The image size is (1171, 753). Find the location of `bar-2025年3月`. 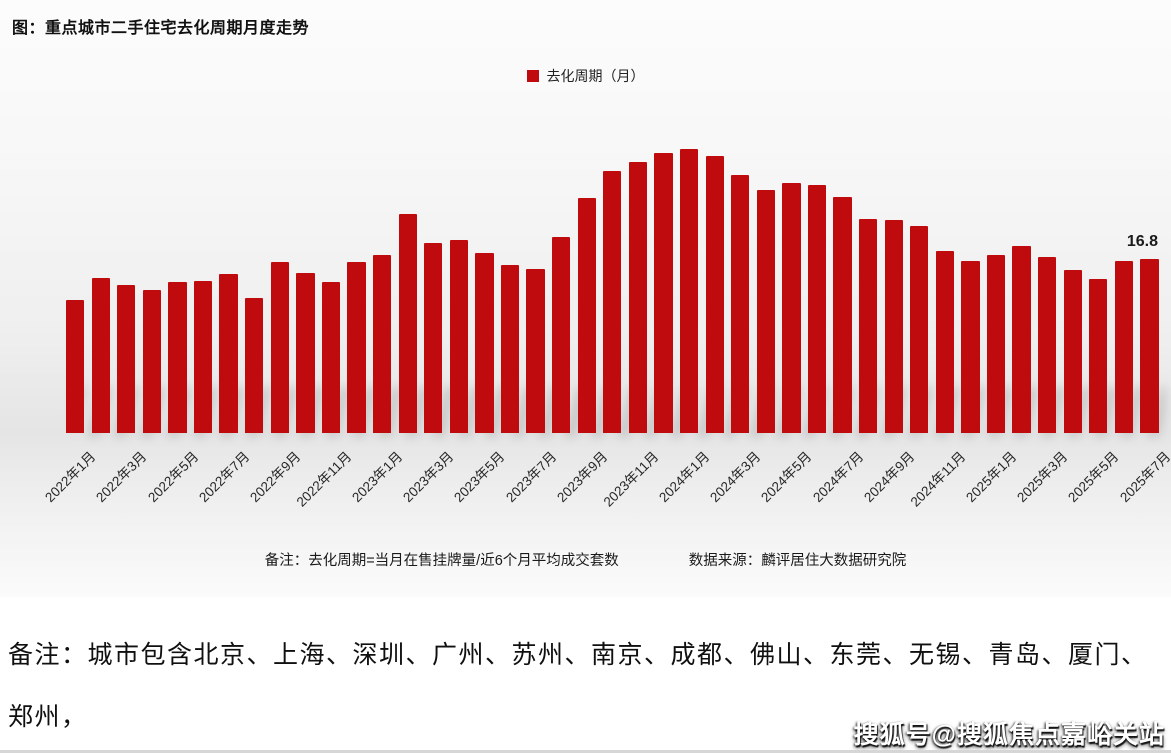

bar-2025年3月 is located at coordinates (1047, 345).